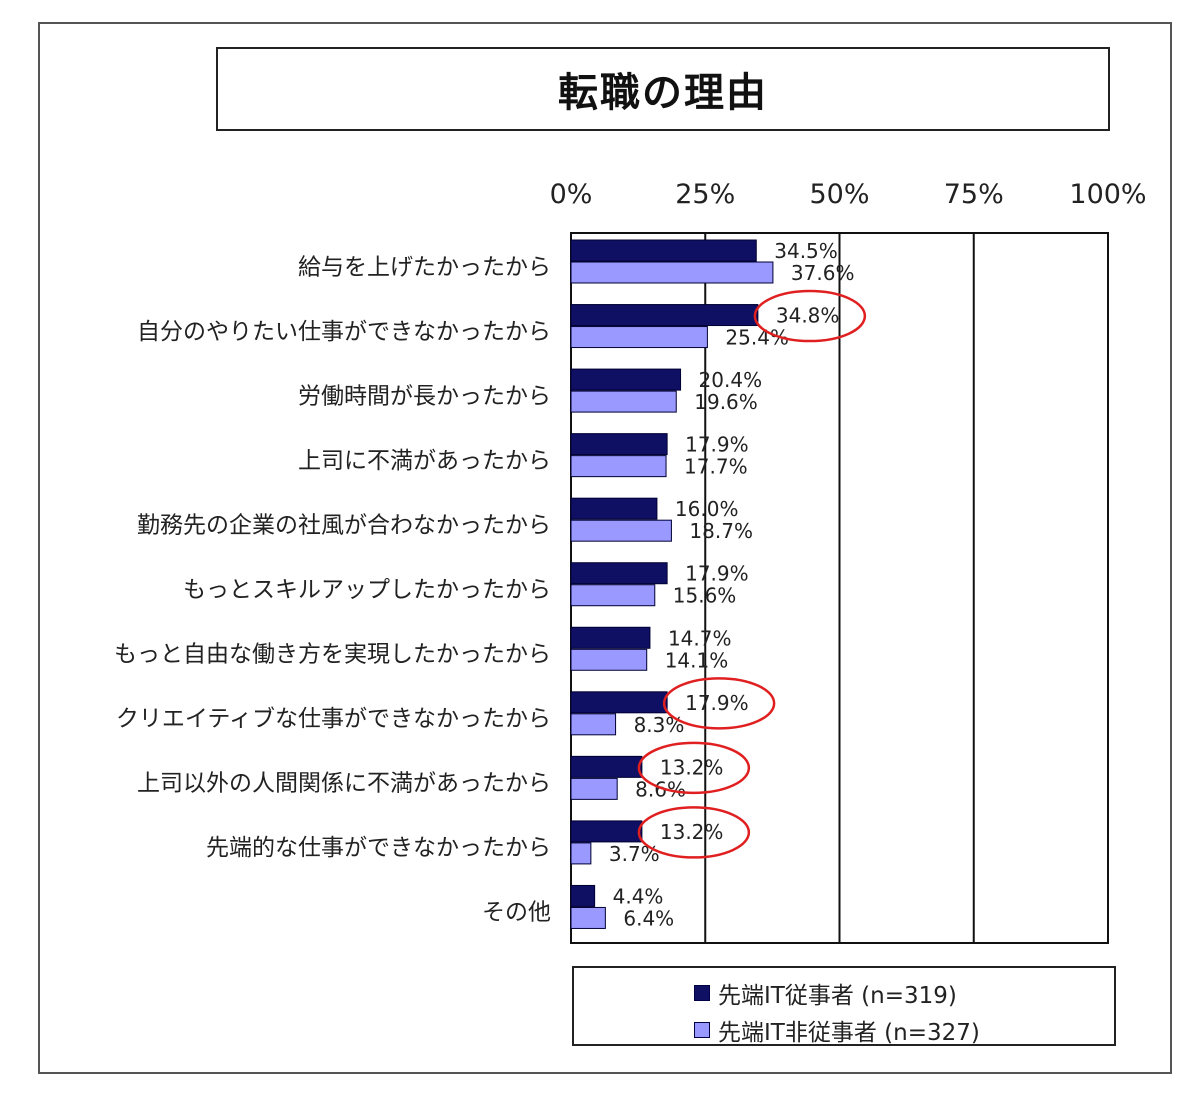 The image size is (1200, 1097). What do you see at coordinates (344, 525) in the screenshot?
I see `category-label: 勤務先の企業の社風が合わなかったから` at bounding box center [344, 525].